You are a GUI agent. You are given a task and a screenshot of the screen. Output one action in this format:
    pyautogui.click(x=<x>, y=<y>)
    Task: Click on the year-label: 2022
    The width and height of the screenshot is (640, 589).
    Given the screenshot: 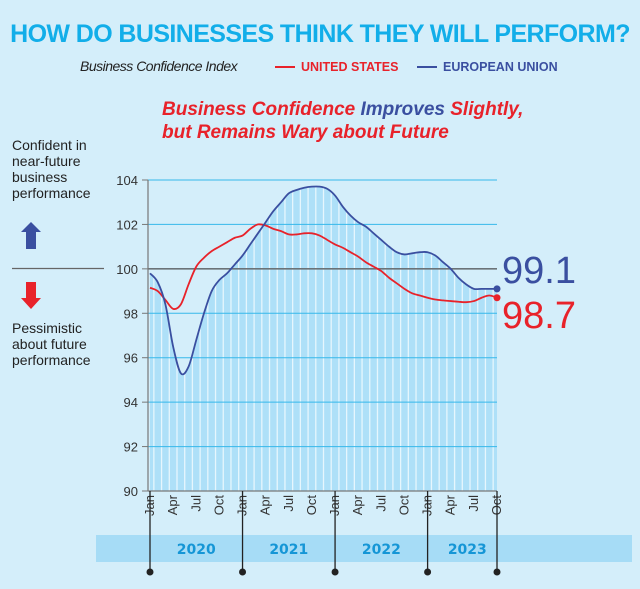 What is the action you would take?
    pyautogui.click(x=381, y=550)
    